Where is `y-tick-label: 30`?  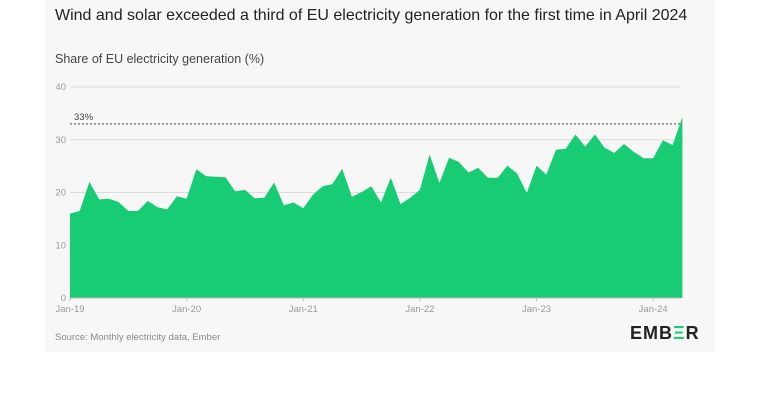 y-tick-label: 30 is located at coordinates (60, 140).